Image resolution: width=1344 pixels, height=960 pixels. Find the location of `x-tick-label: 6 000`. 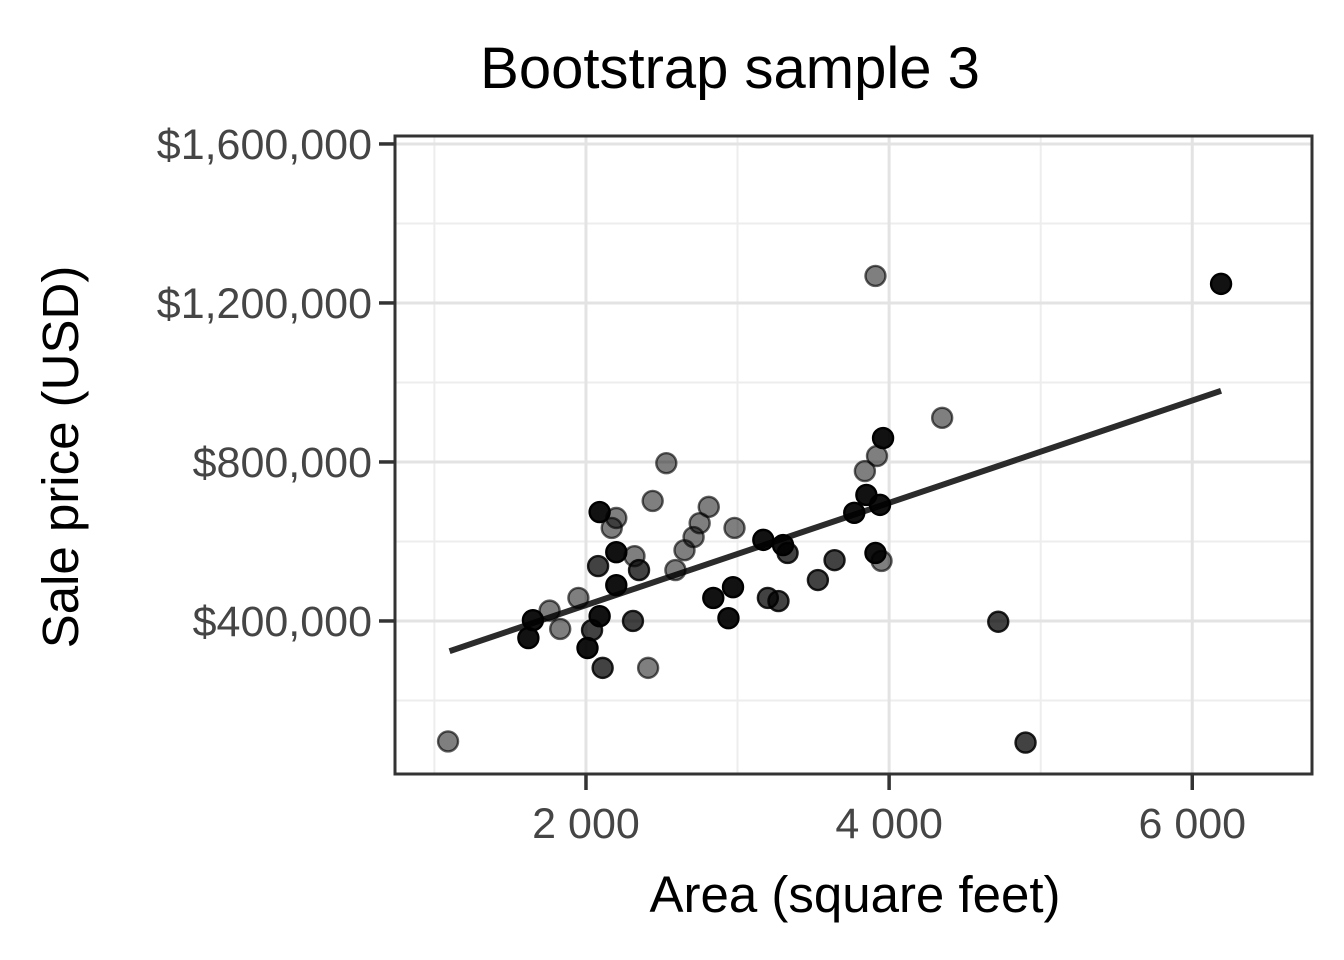

x-tick-label: 6 000 is located at coordinates (1192, 824).